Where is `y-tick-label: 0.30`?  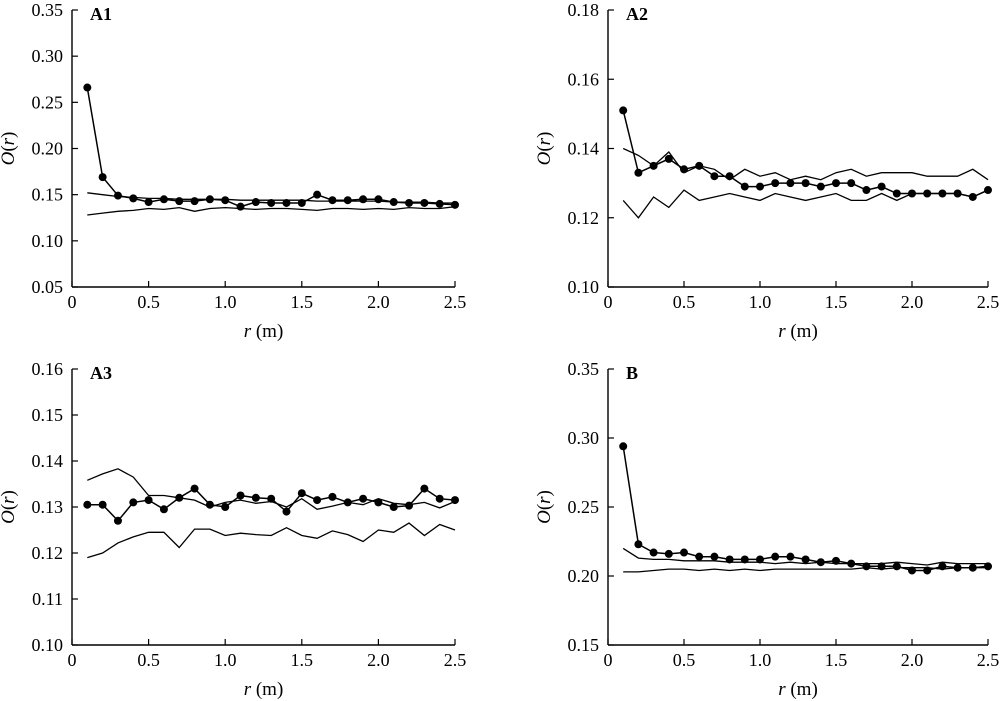
y-tick-label: 0.30 is located at coordinates (584, 438).